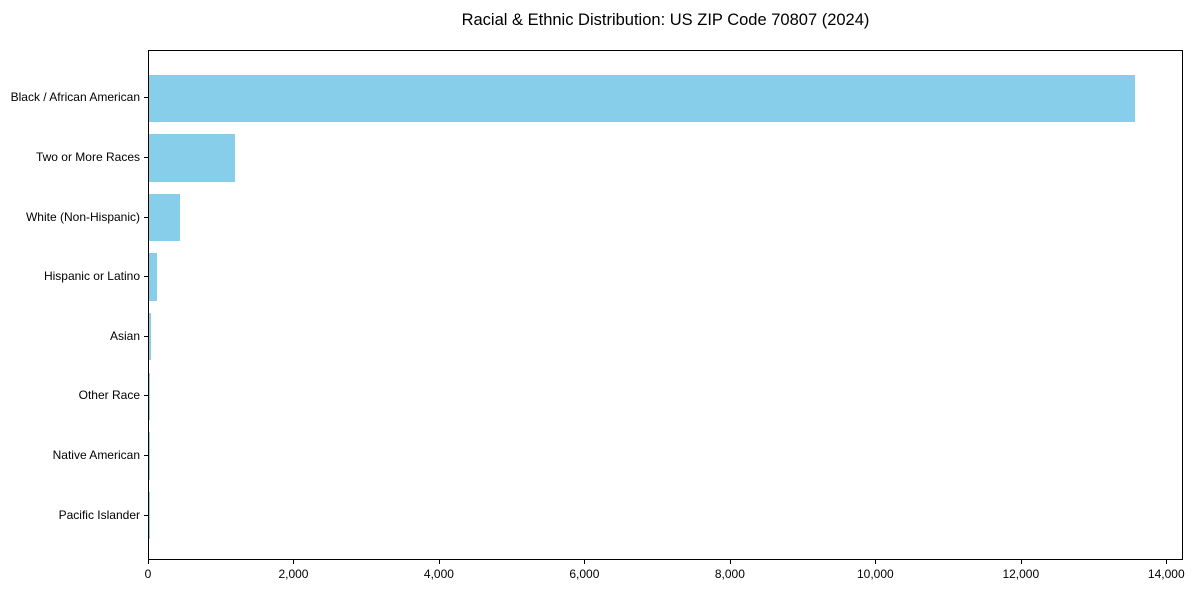  I want to click on x-tick-label: 6,000, so click(584, 574).